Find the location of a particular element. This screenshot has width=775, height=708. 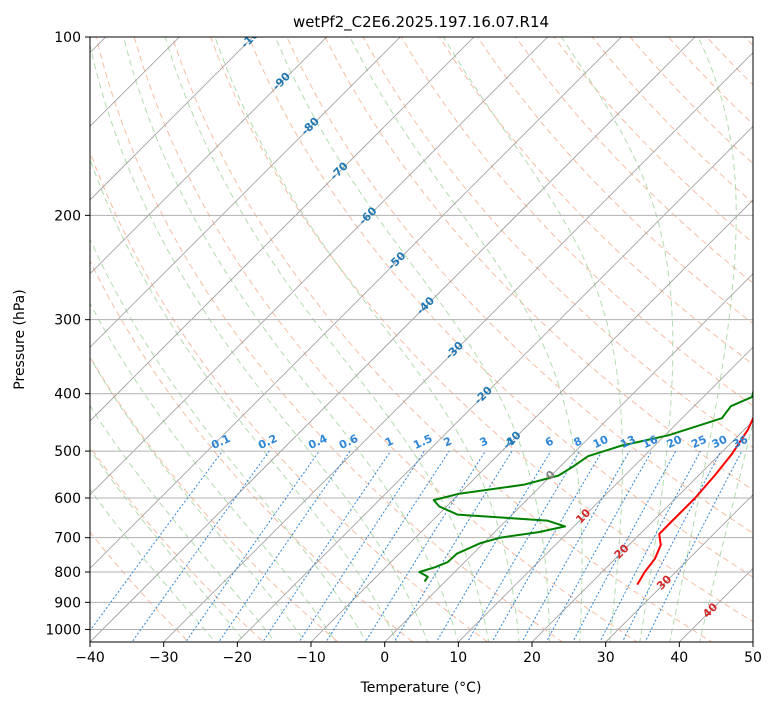

x-tick-label: −30 is located at coordinates (164, 658).